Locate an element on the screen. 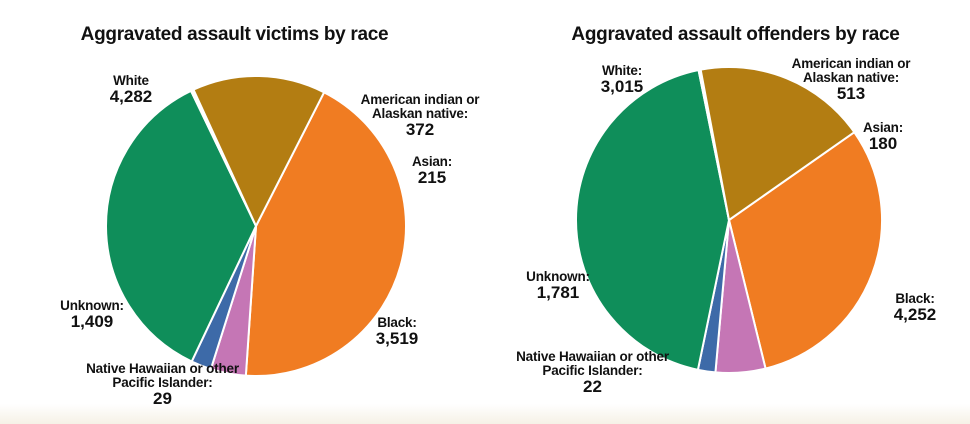 The width and height of the screenshot is (970, 424). slice-value: 372 is located at coordinates (420, 130).